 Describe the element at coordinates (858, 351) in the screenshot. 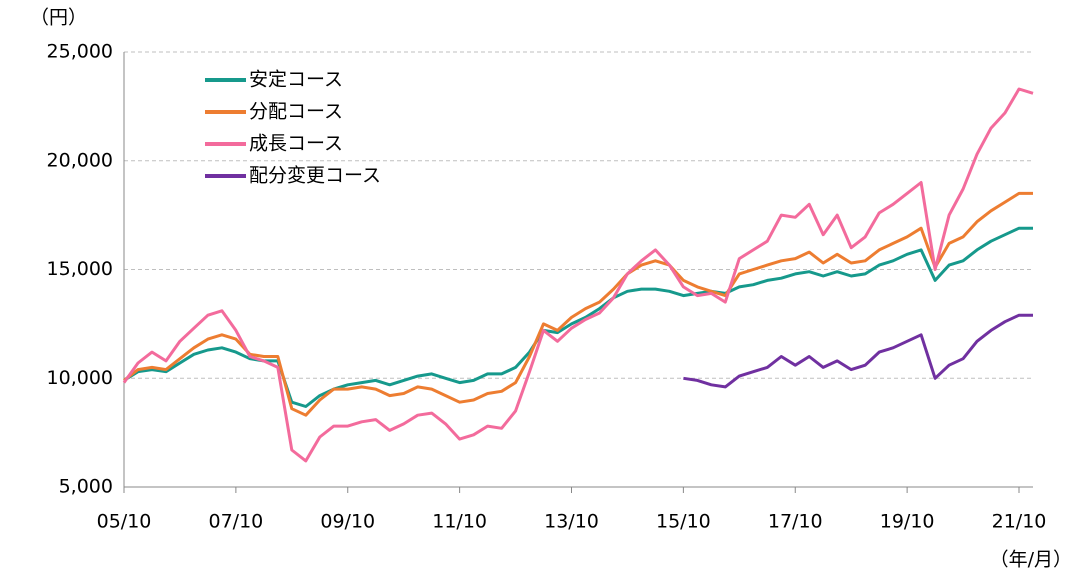

I see `series-line` at that location.